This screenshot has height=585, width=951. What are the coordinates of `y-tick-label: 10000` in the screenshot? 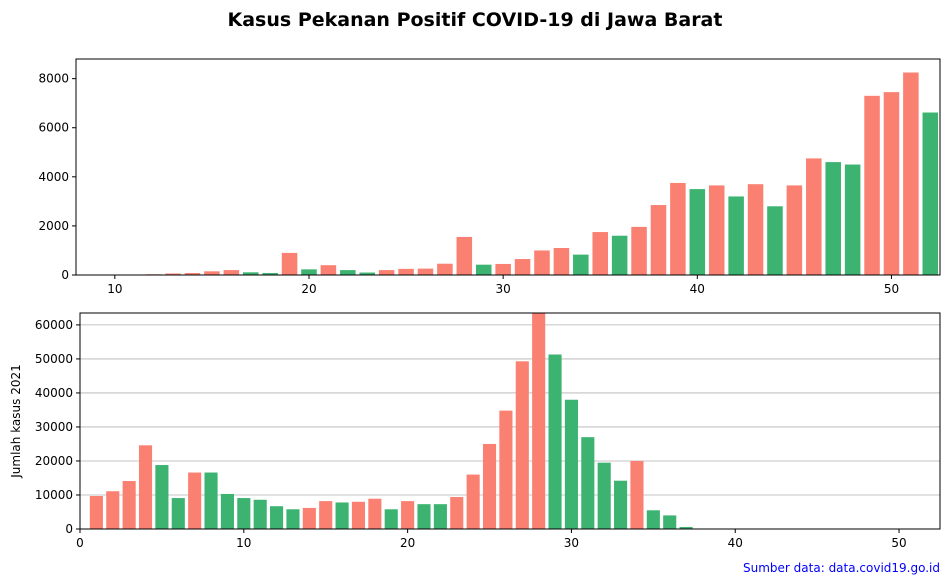 It's located at (54, 495).